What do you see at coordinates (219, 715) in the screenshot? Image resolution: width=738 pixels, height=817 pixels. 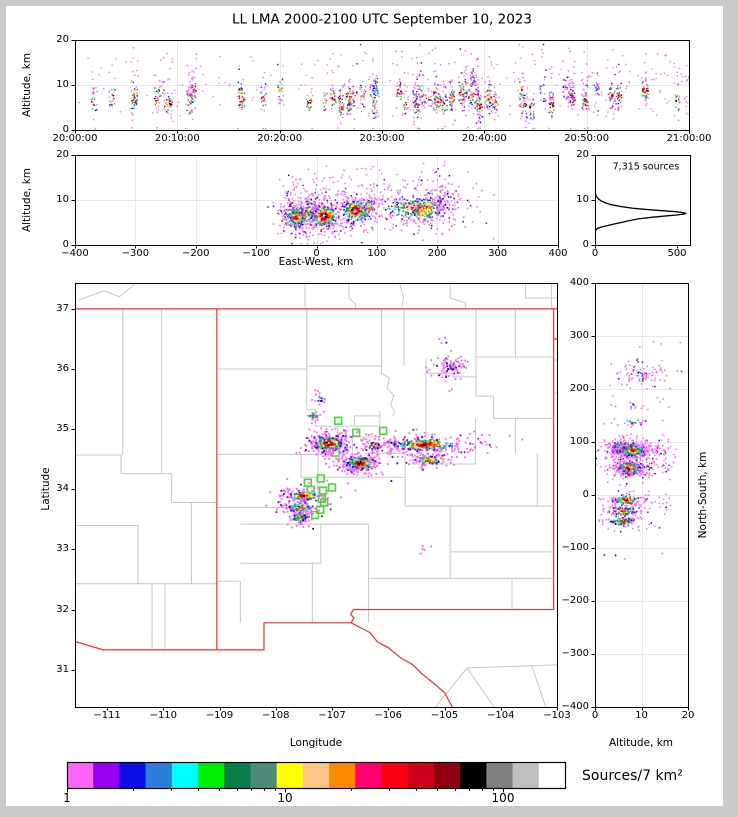 I see `tick-label: −109` at bounding box center [219, 715].